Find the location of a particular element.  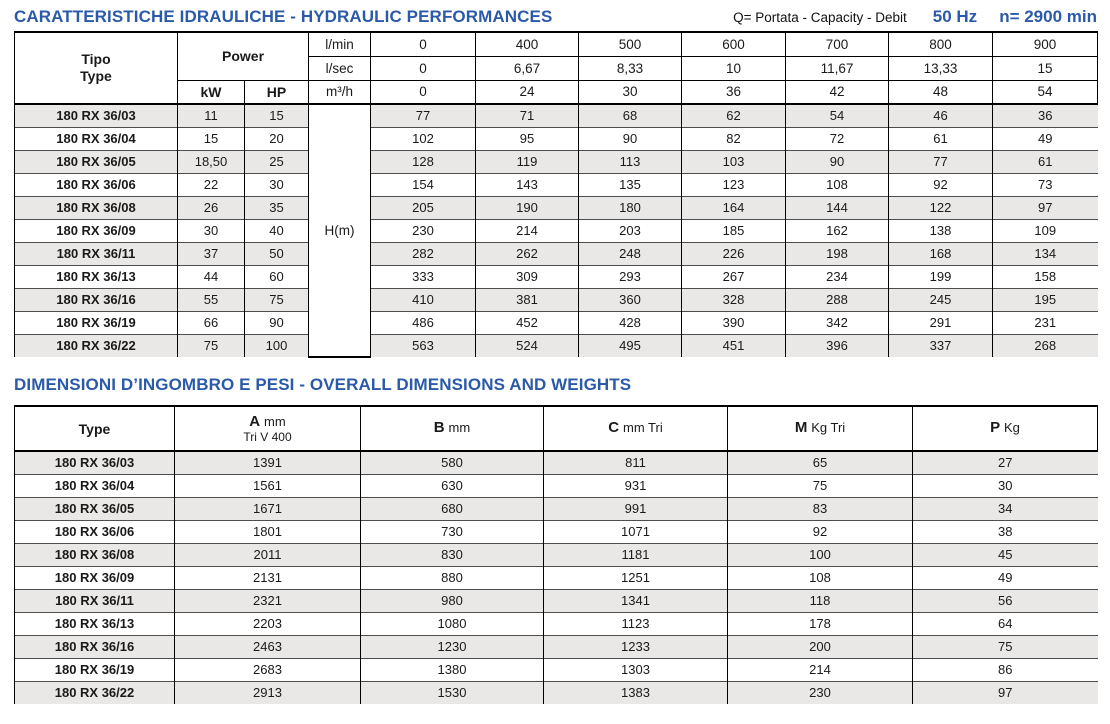

dim-c-cell: 1233 is located at coordinates (635, 646).